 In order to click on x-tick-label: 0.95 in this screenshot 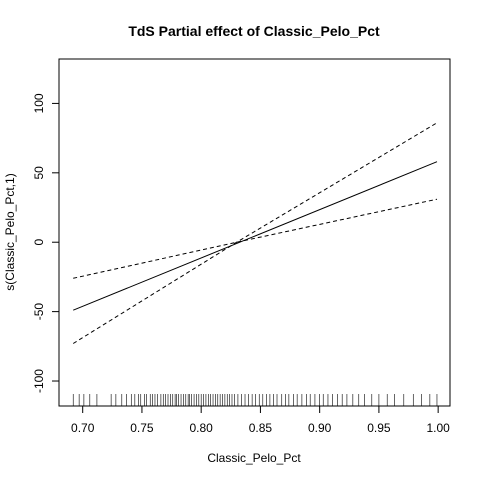, I will do `click(379, 428)`.